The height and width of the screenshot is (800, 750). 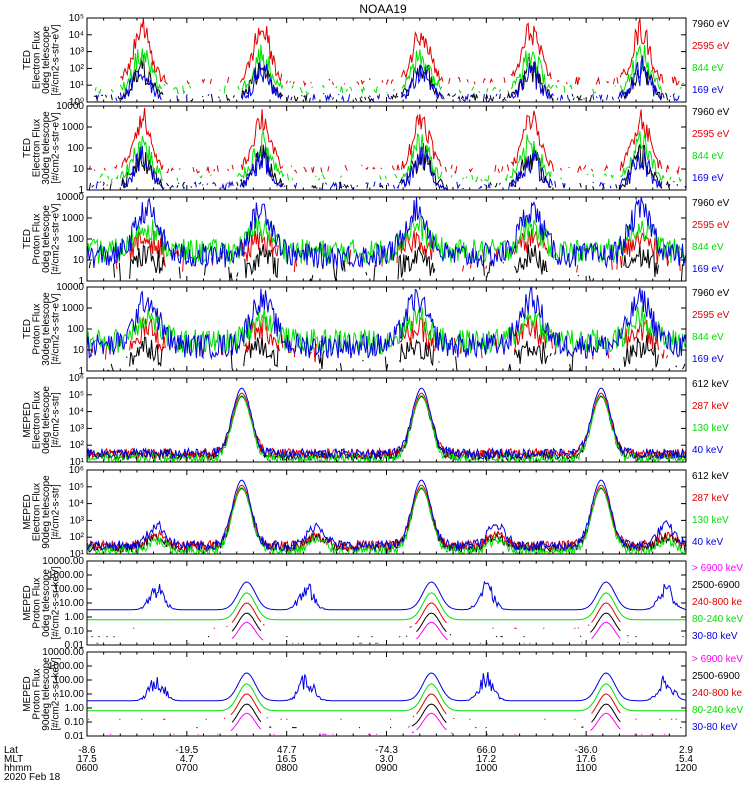 What do you see at coordinates (77, 520) in the screenshot?
I see `panel-6-ytick-label: 10³` at bounding box center [77, 520].